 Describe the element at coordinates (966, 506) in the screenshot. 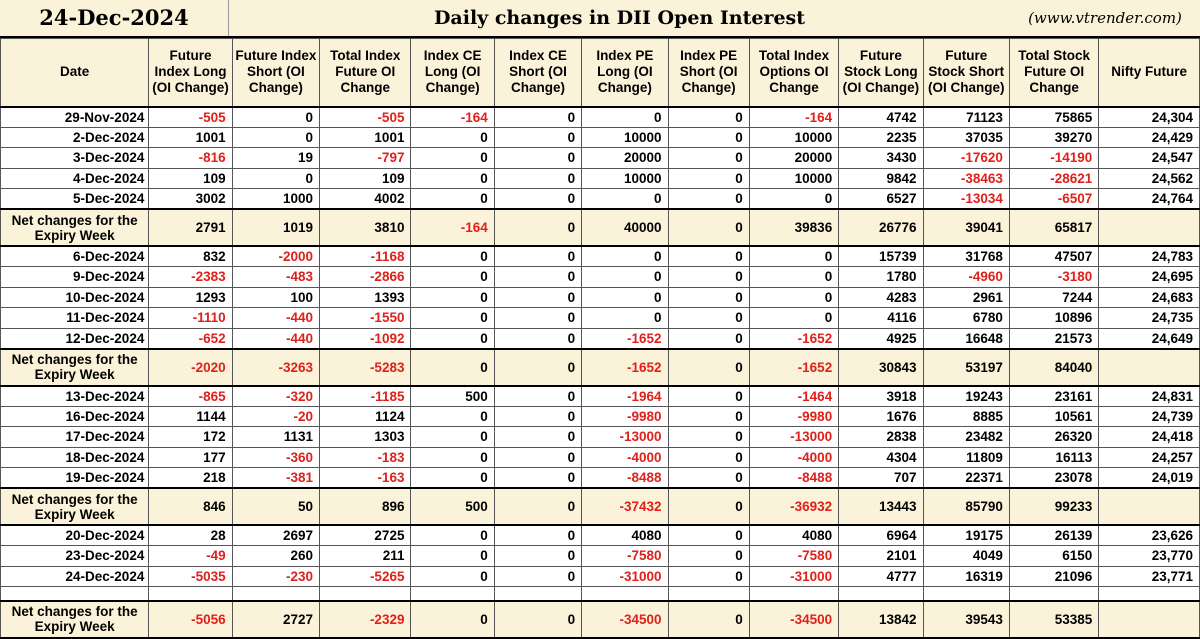

I see `value-cell: 85790` at that location.